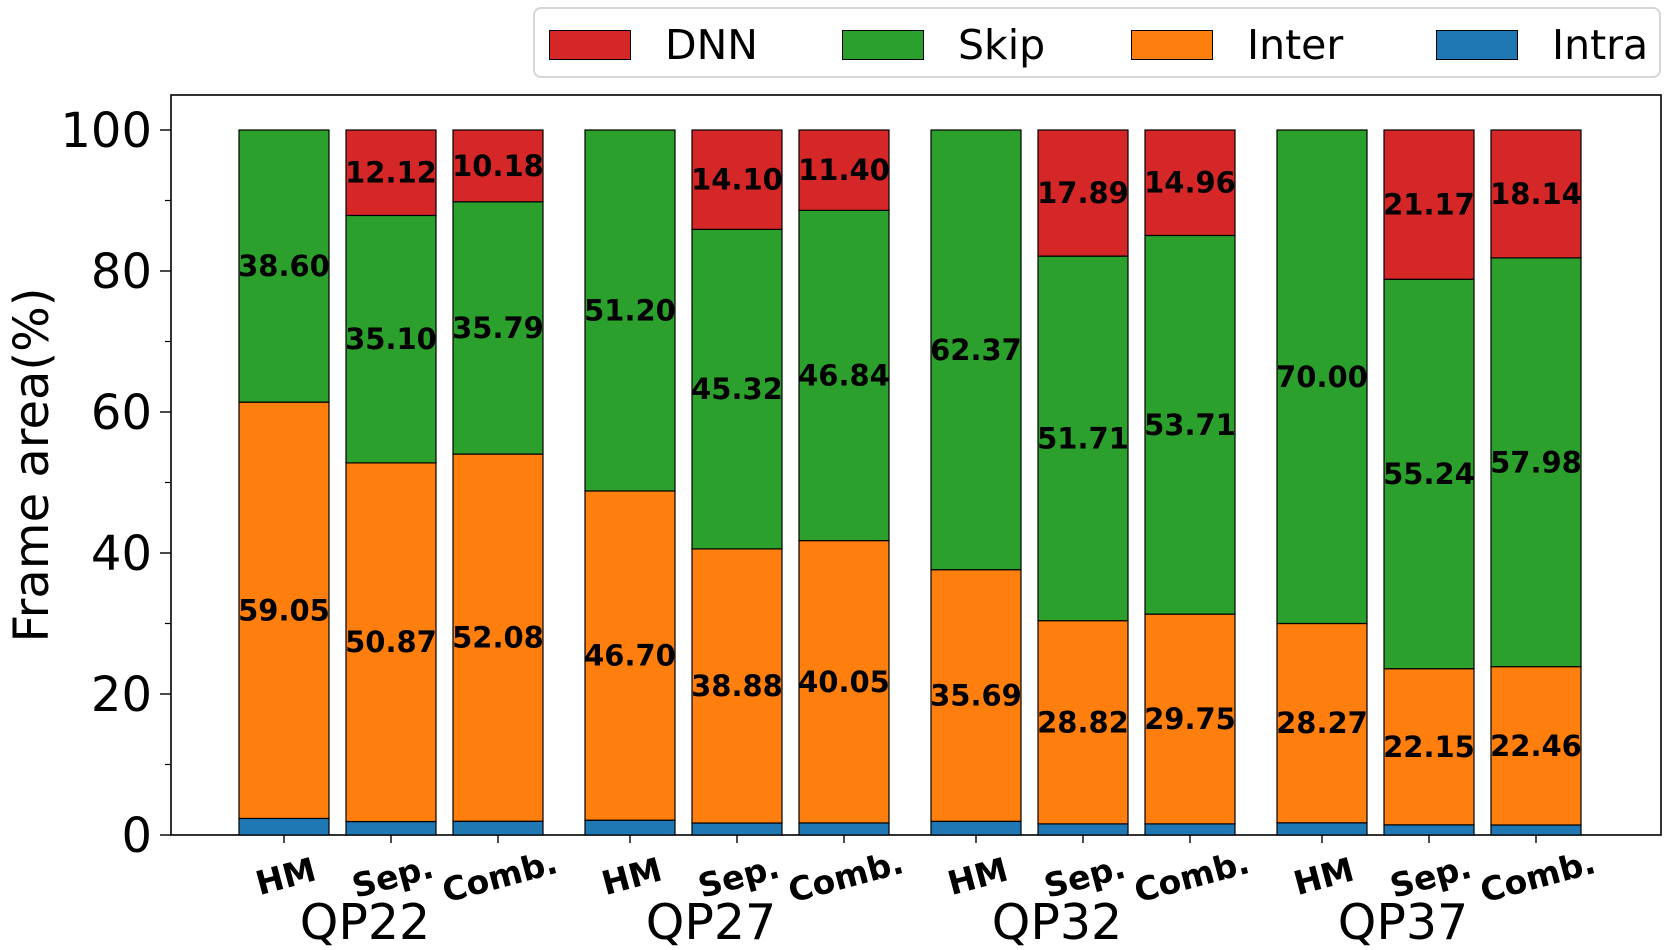 The width and height of the screenshot is (1668, 950). What do you see at coordinates (1002, 44) in the screenshot?
I see `legend-label-skip: Skip` at bounding box center [1002, 44].